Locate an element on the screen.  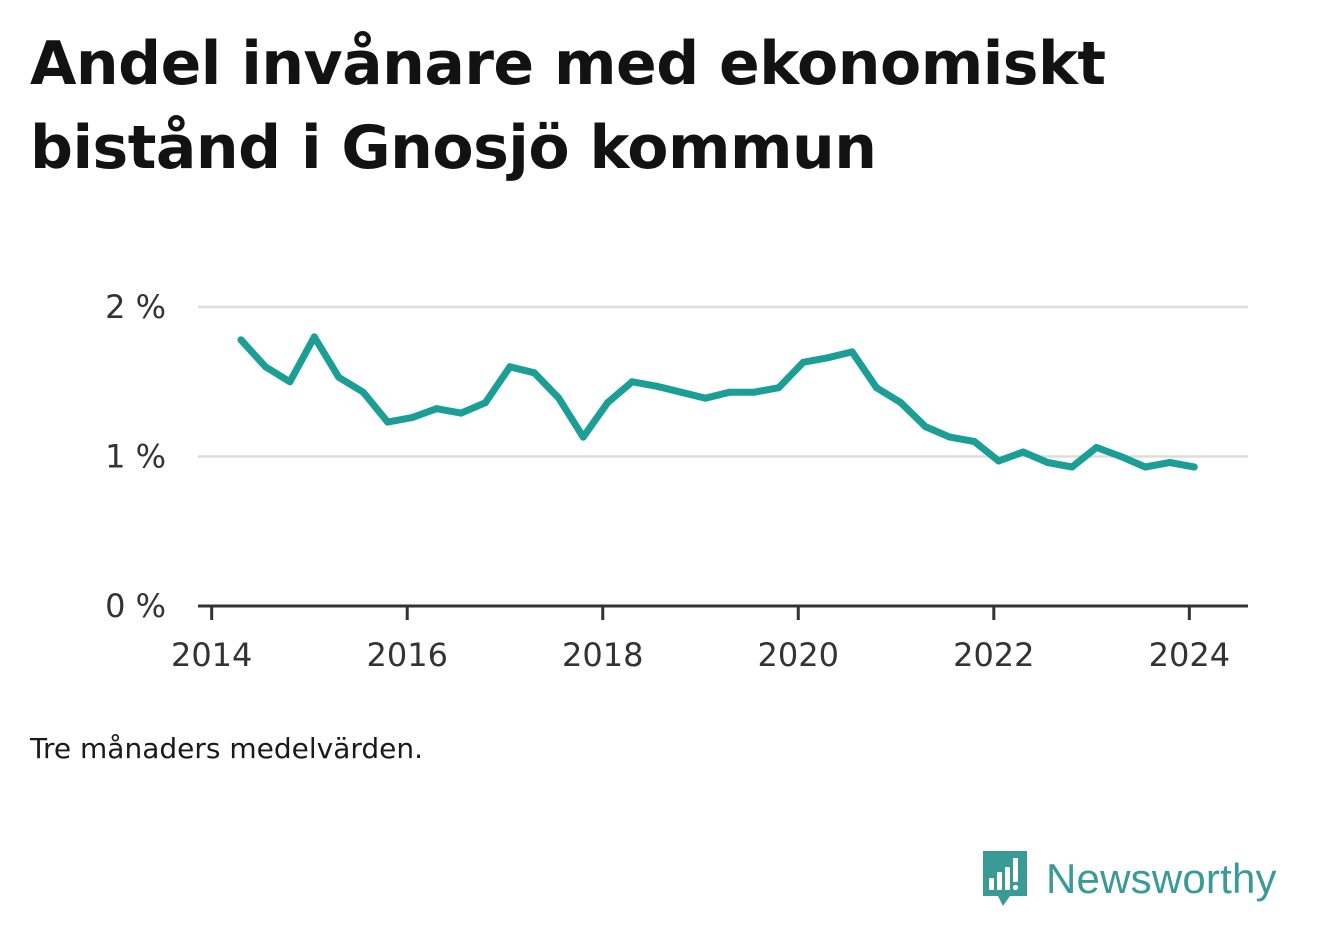
brand-logo: Newsworthy is located at coordinates (1128, 879).